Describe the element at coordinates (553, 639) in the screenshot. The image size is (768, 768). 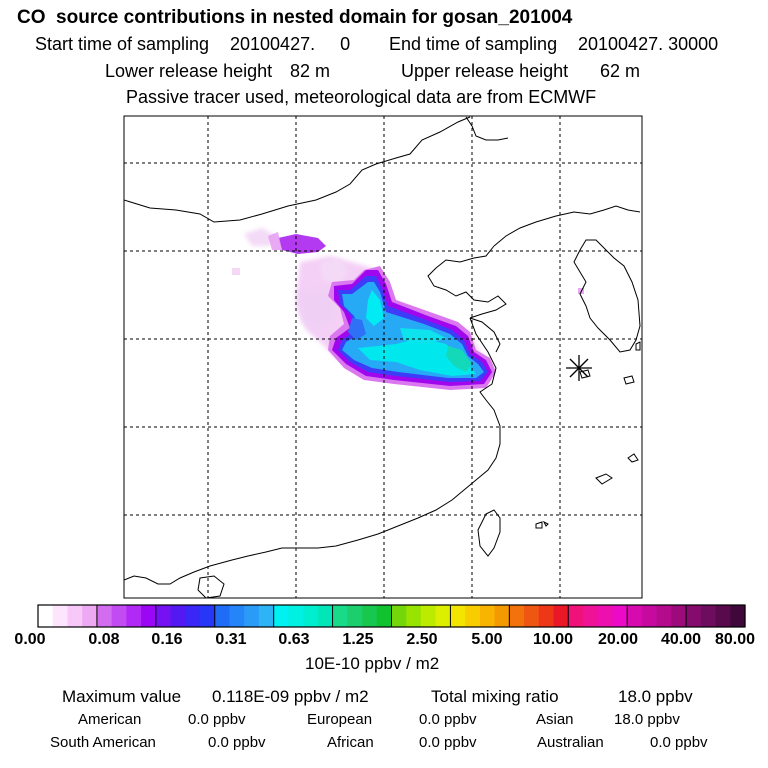
I see `colorbar-label-8: 10.00` at that location.